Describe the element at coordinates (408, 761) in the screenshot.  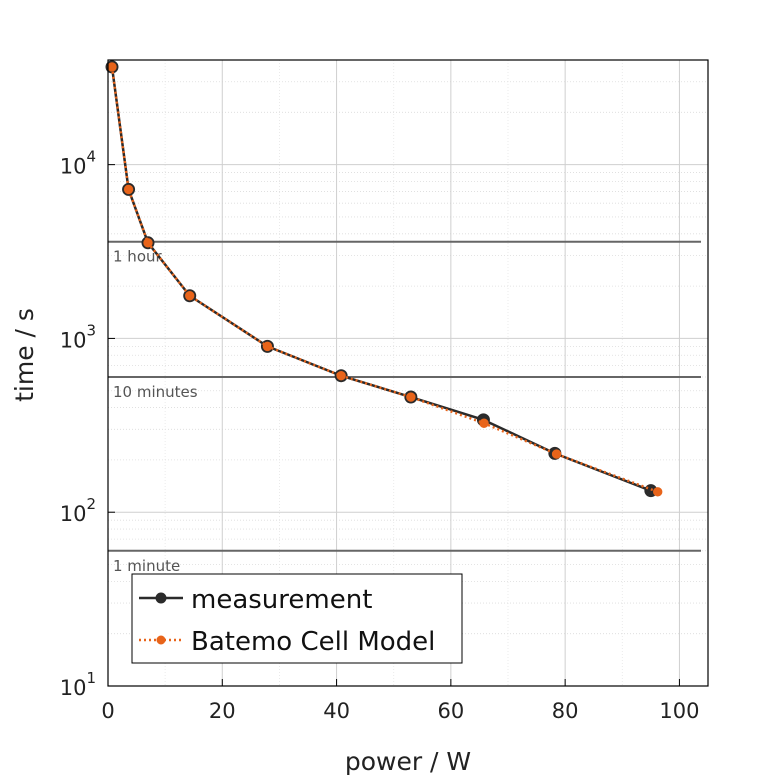
I see `x-axis-label: power / W` at that location.